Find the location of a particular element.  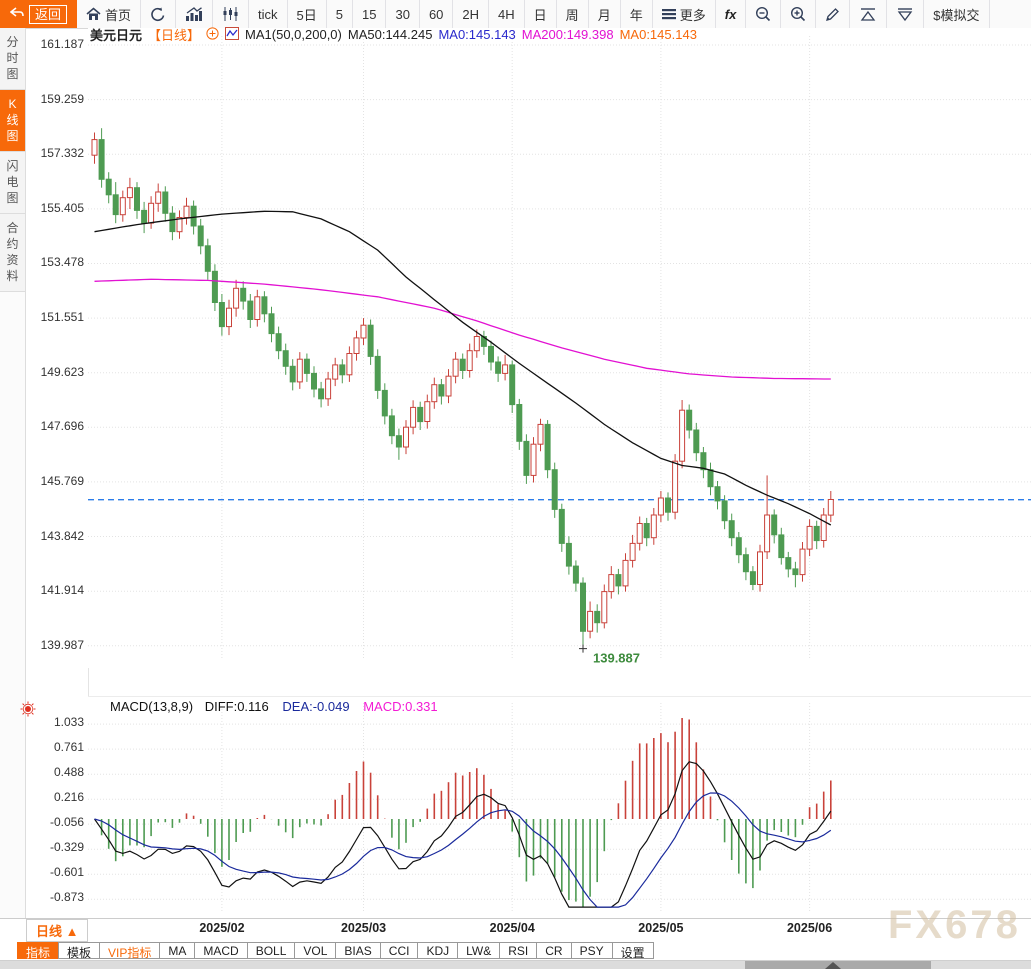

tab-vol: VOL is located at coordinates (315, 950).